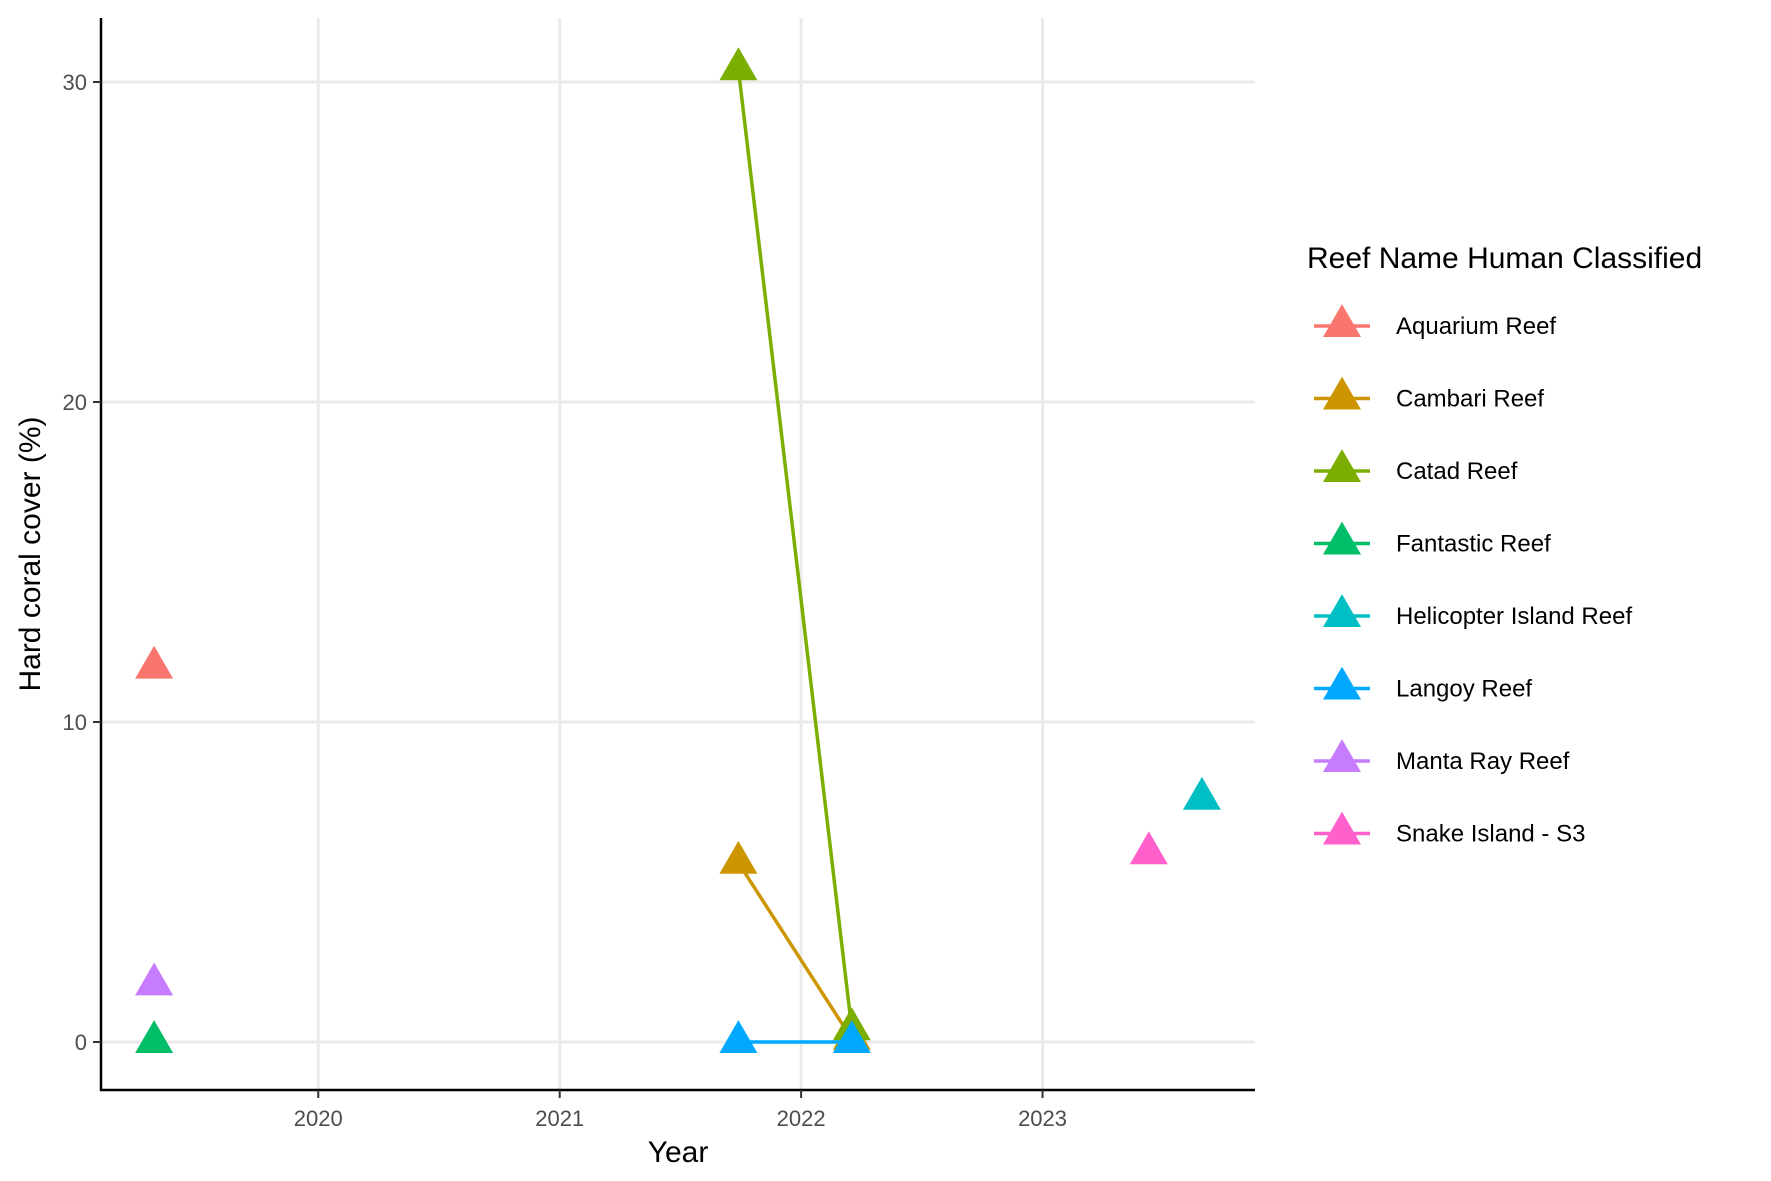 This screenshot has height=1181, width=1771. I want to click on x-tick-label: 2022, so click(801, 1118).